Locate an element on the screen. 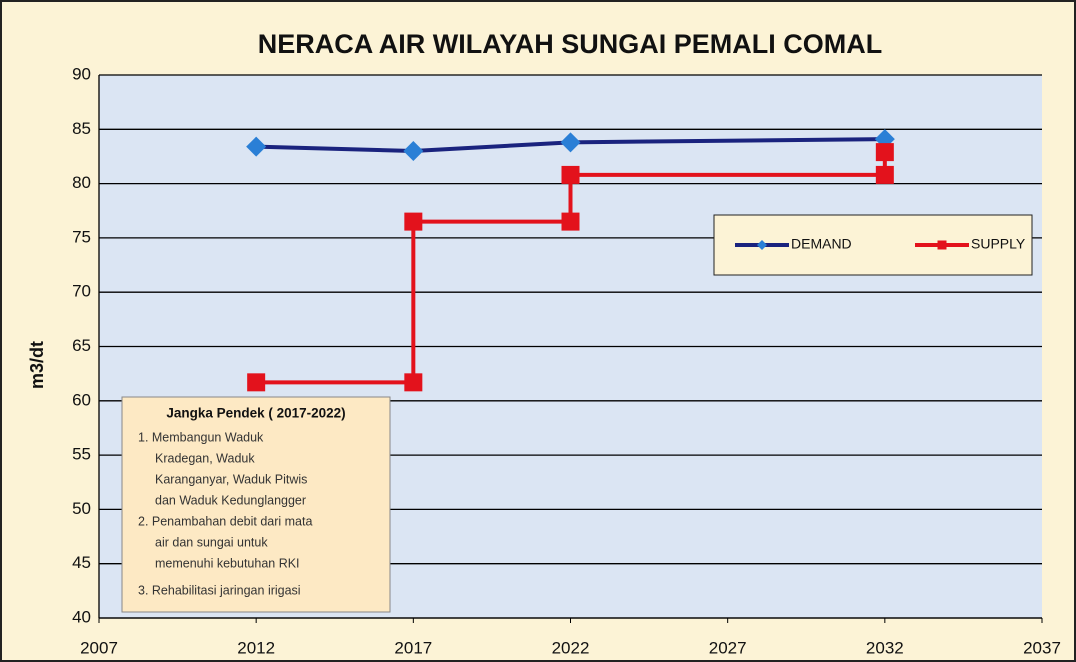 The width and height of the screenshot is (1076, 662). x-tick-label: 2017 is located at coordinates (413, 647).